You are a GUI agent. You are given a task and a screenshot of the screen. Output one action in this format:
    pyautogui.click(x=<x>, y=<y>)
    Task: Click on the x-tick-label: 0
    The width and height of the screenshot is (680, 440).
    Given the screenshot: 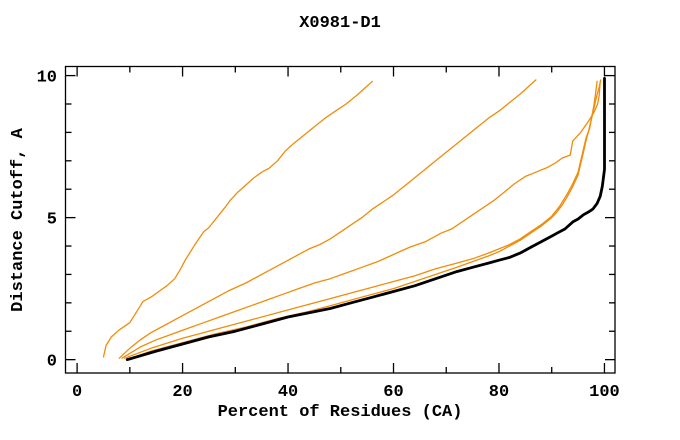 What is the action you would take?
    pyautogui.click(x=77, y=392)
    